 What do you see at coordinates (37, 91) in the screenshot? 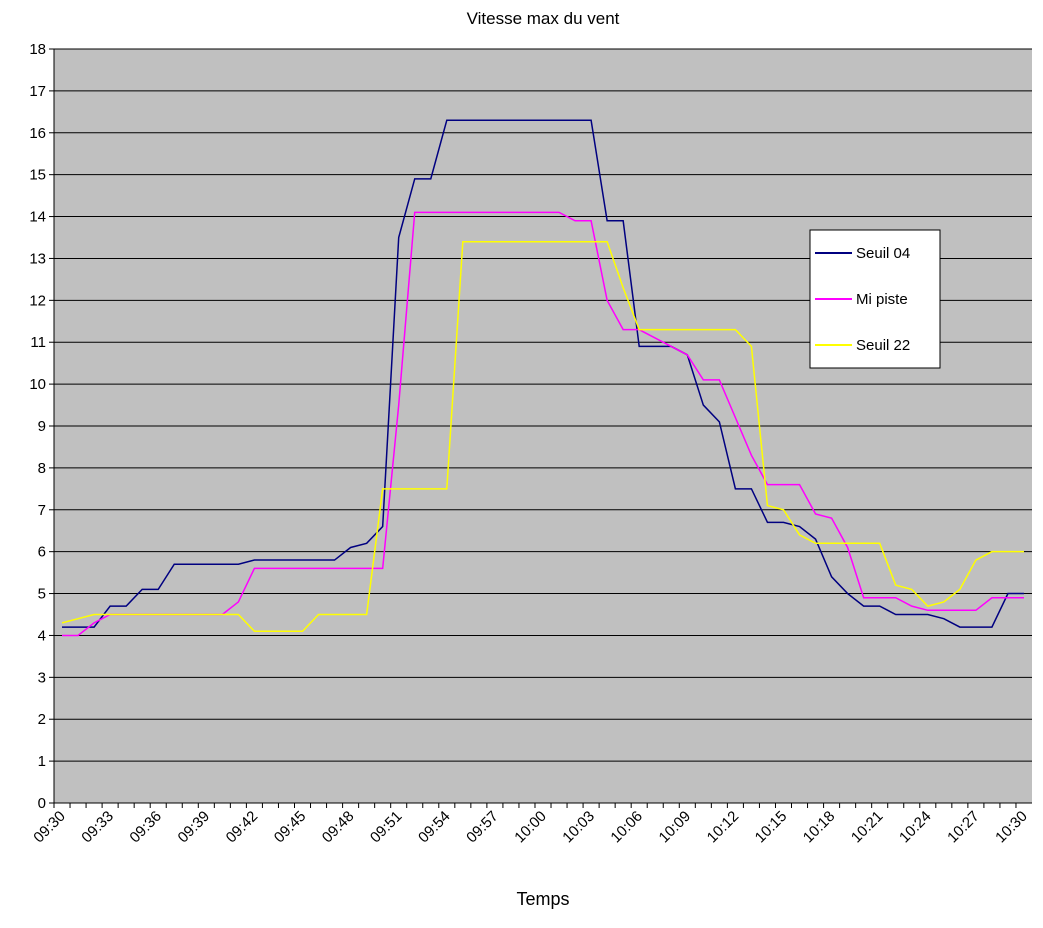
I see `y-tick-label: 17` at bounding box center [37, 91].